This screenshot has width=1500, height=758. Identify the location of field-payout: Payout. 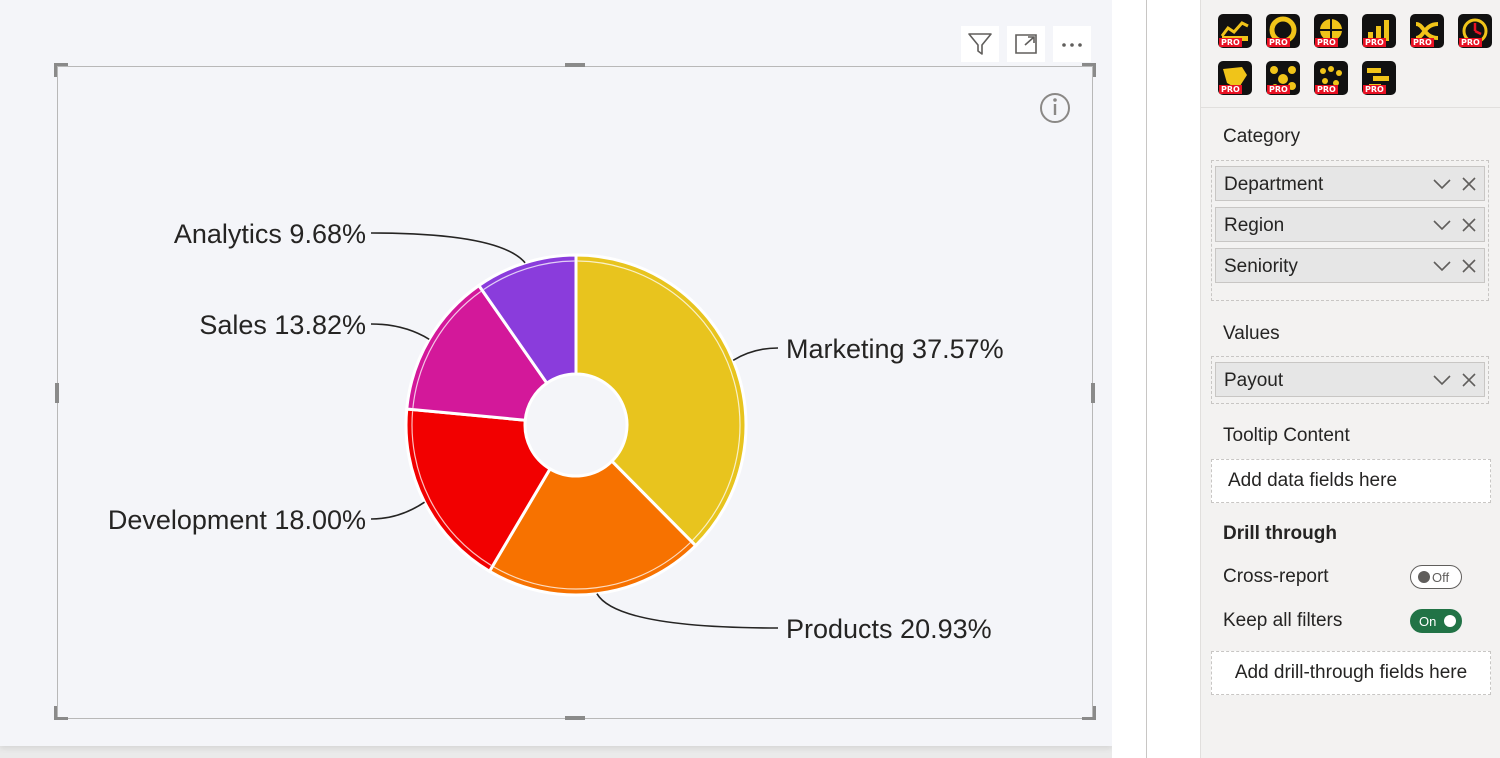
(1350, 379).